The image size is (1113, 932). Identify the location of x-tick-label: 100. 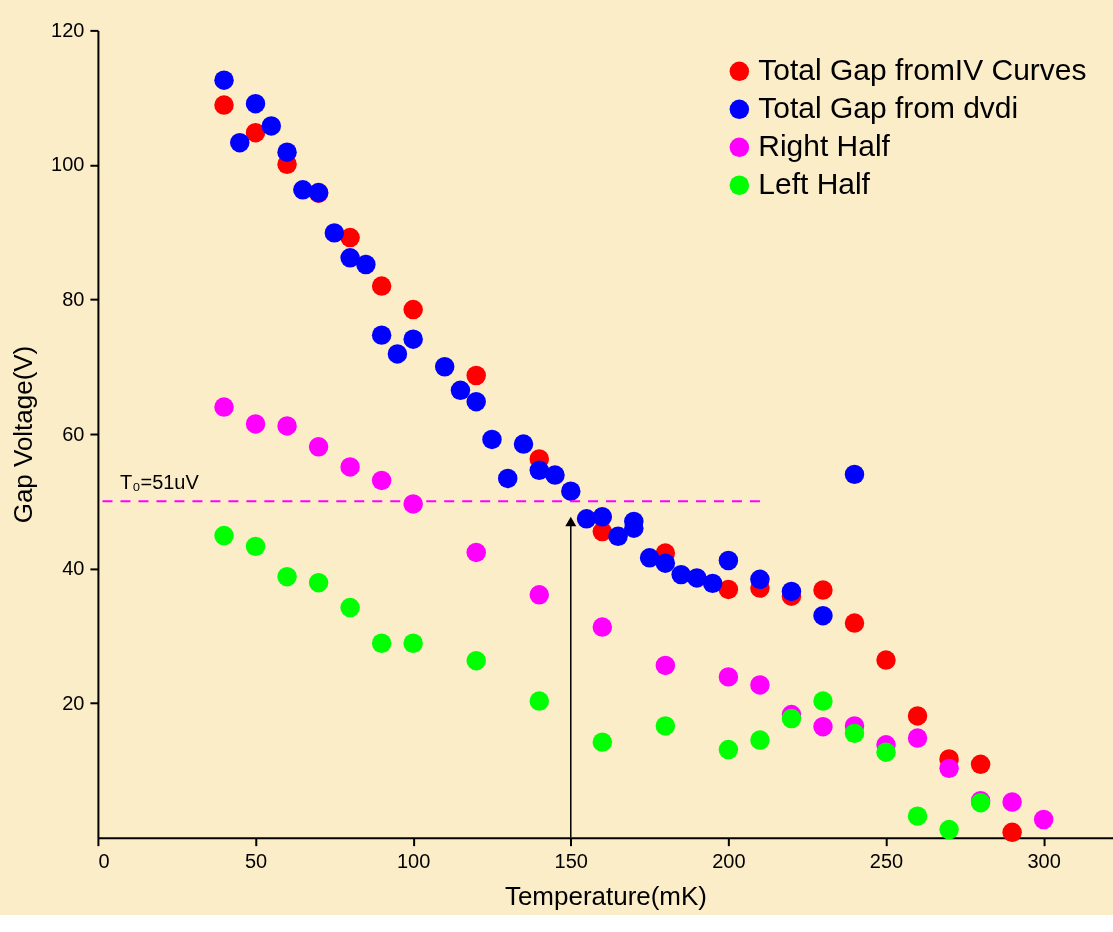
(413, 861).